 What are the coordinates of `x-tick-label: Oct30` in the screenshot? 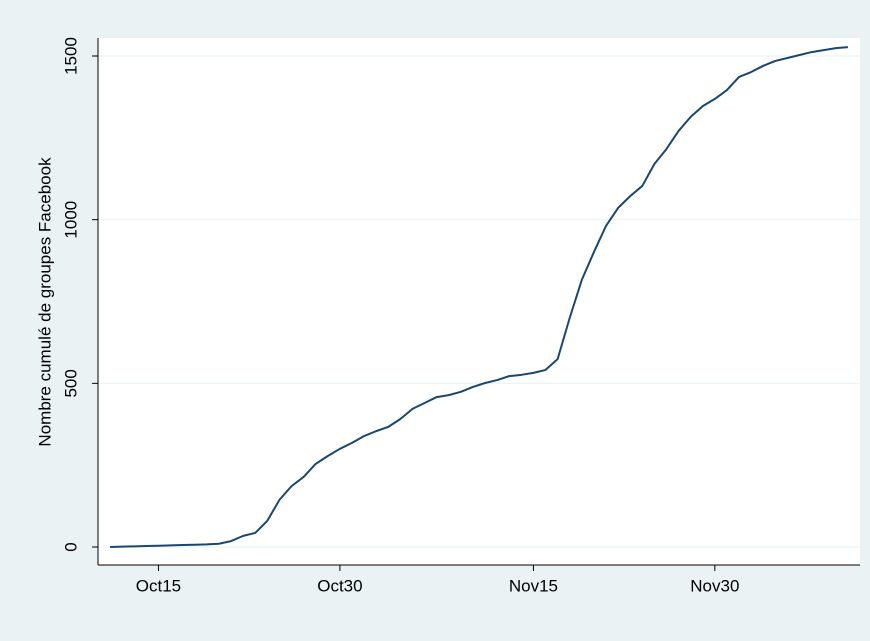 It's located at (339, 585).